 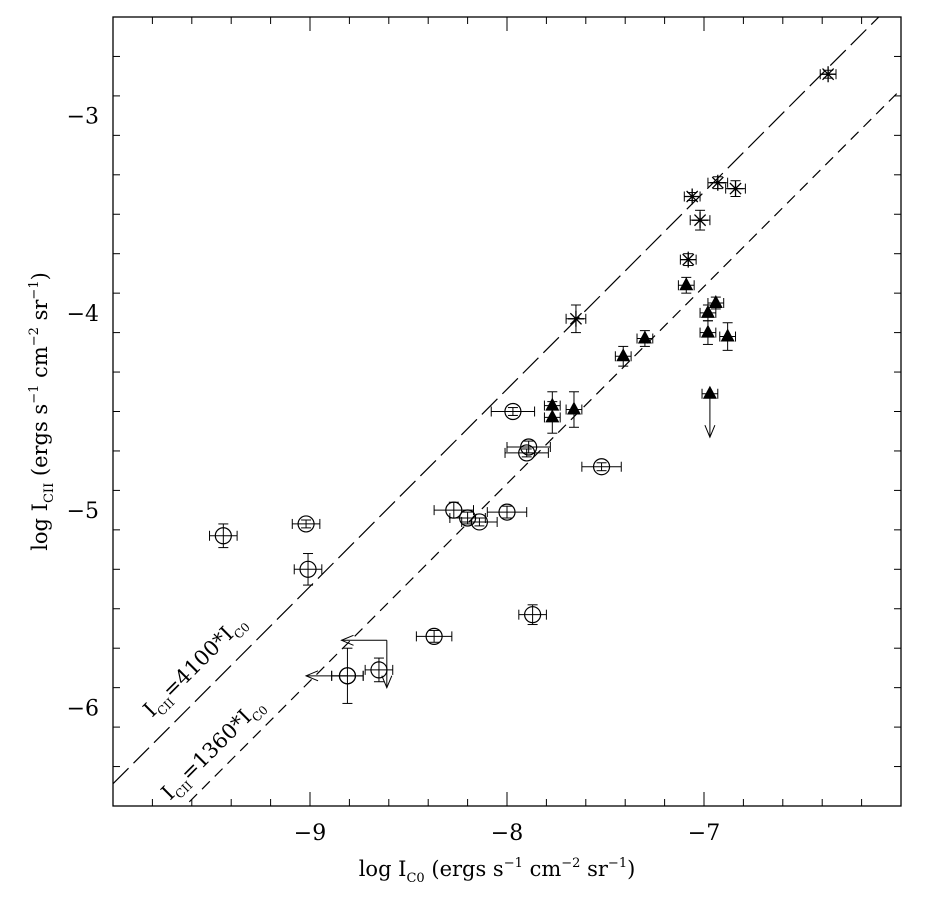 I want to click on y-tick-label: −6, so click(x=83, y=708).